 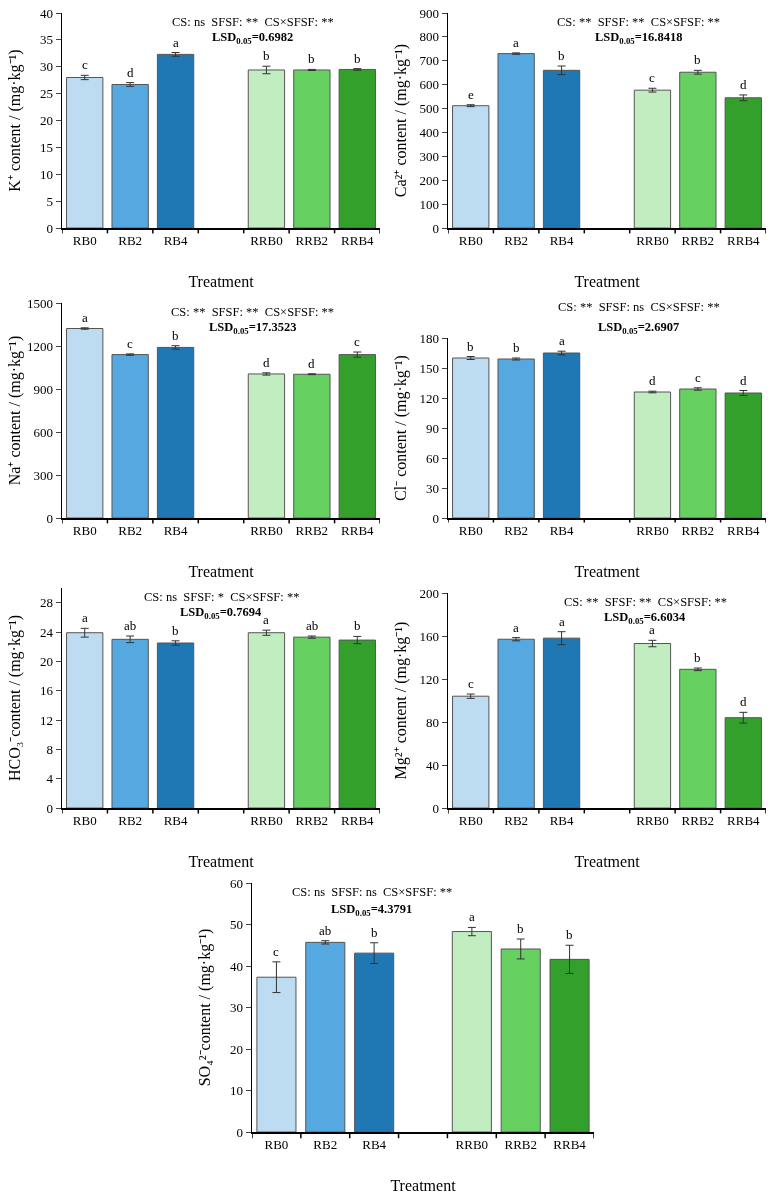 I want to click on y-tick-label: 5, so click(x=49, y=201).